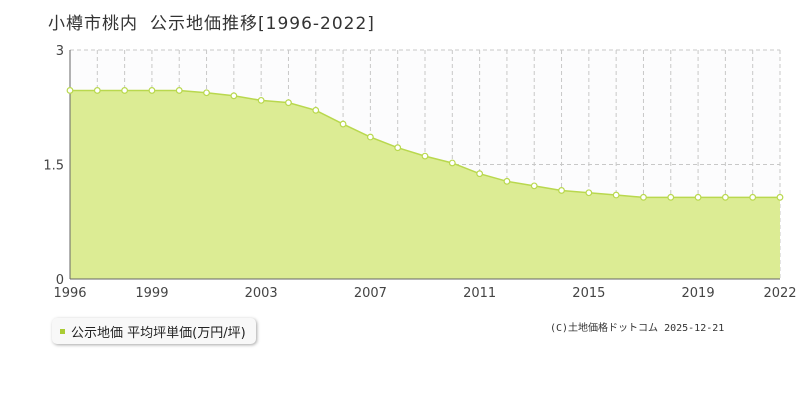  What do you see at coordinates (60, 280) in the screenshot?
I see `y-tick-label: 0` at bounding box center [60, 280].